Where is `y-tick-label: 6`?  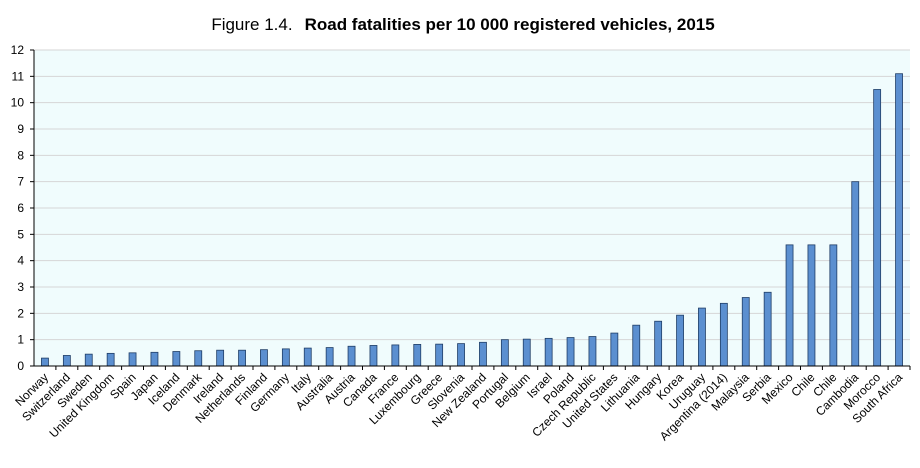
y-tick-label: 6 is located at coordinates (20, 208).